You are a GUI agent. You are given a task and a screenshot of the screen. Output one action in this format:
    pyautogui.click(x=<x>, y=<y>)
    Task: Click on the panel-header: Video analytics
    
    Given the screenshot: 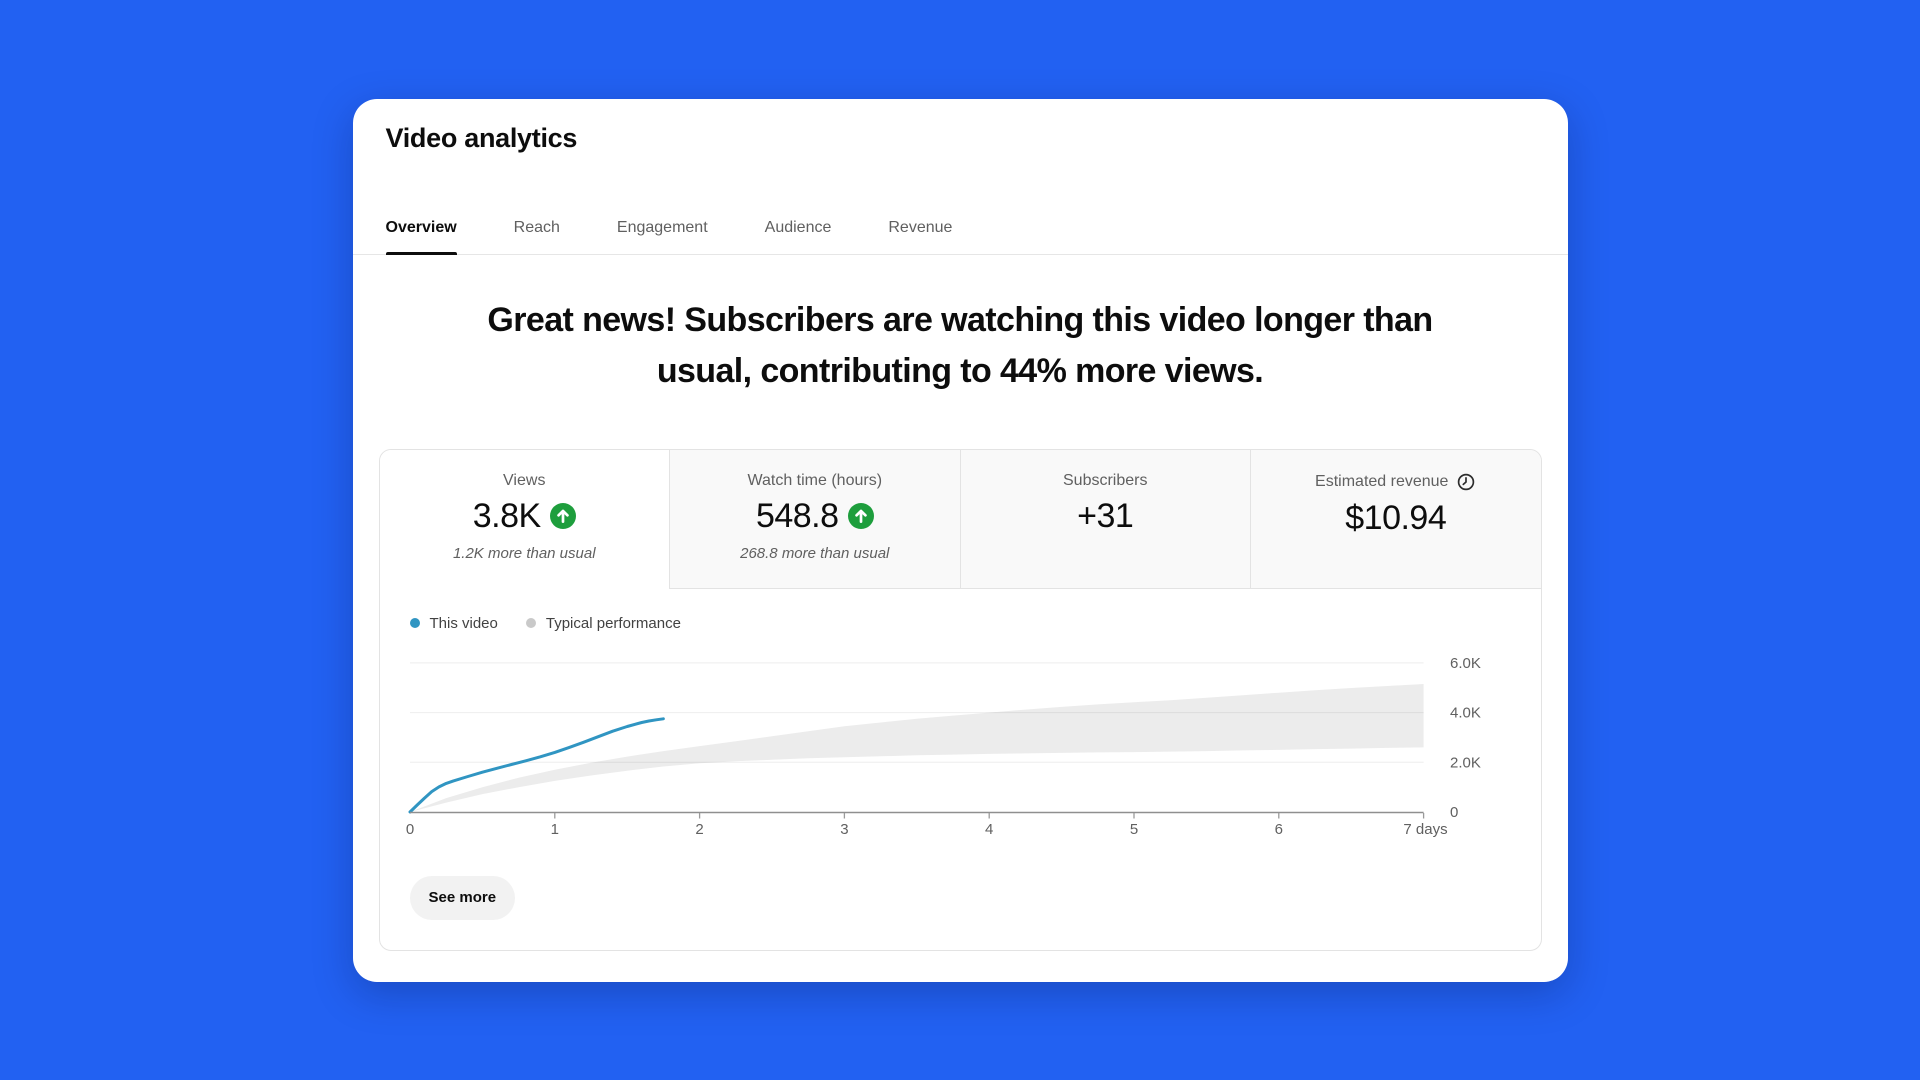 What is the action you would take?
    pyautogui.click(x=960, y=126)
    